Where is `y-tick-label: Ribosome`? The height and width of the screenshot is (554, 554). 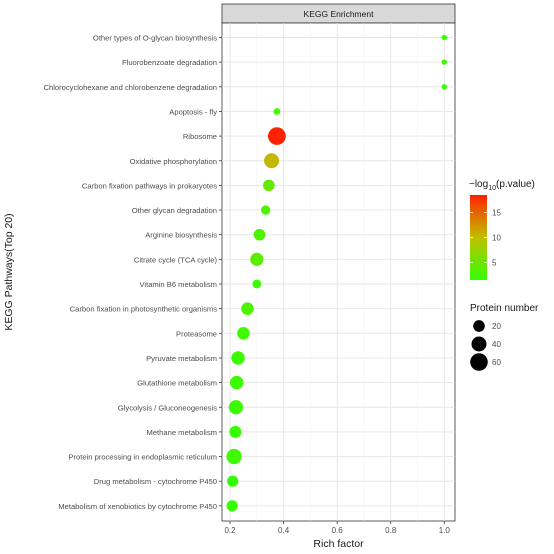 y-tick-label: Ribosome is located at coordinates (200, 136).